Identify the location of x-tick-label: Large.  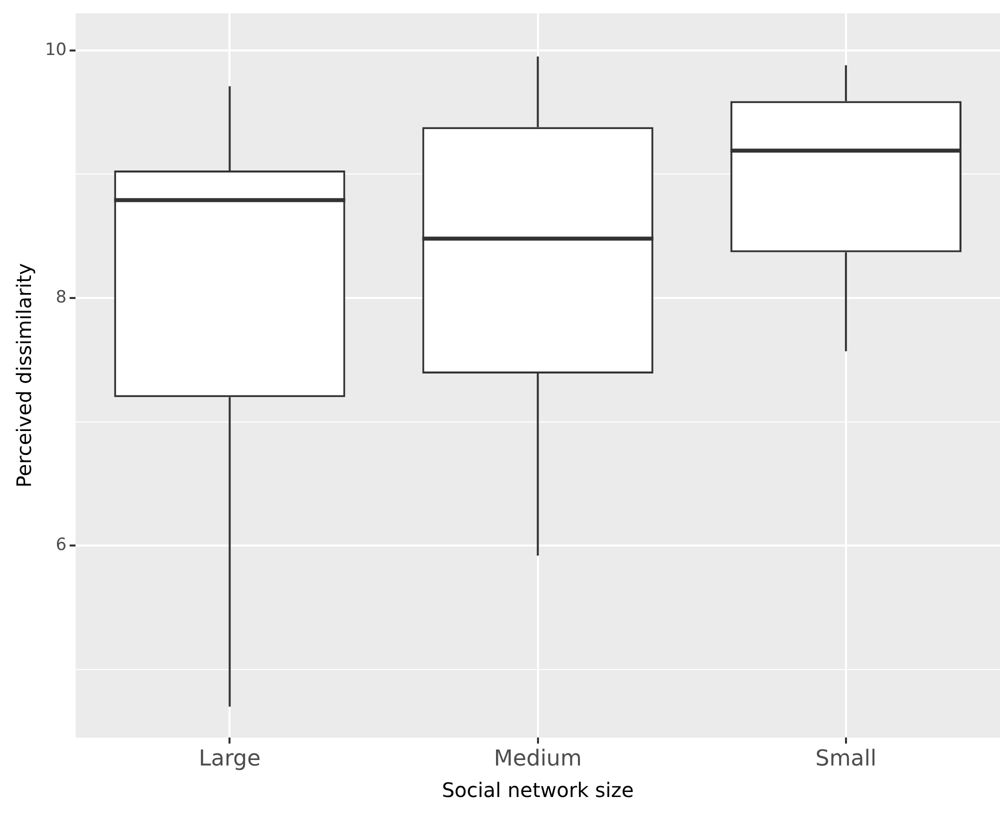
(229, 759).